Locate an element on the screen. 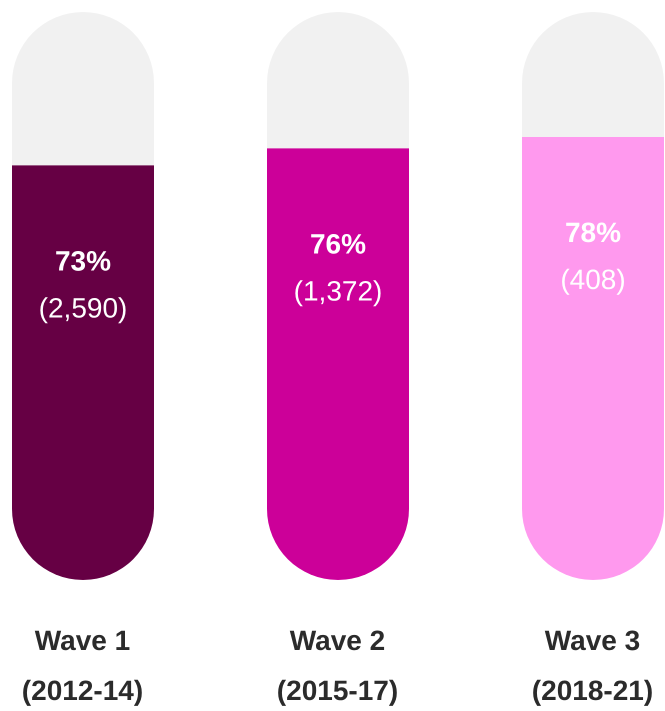  x-tick-label: Wave 3 (2018-21) is located at coordinates (593, 665).